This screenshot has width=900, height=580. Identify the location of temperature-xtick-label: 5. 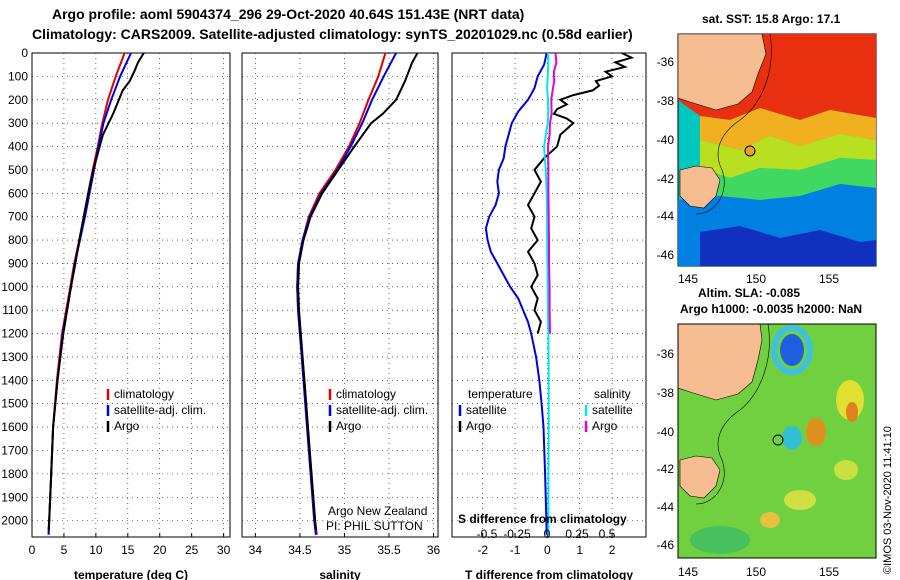
(64, 550).